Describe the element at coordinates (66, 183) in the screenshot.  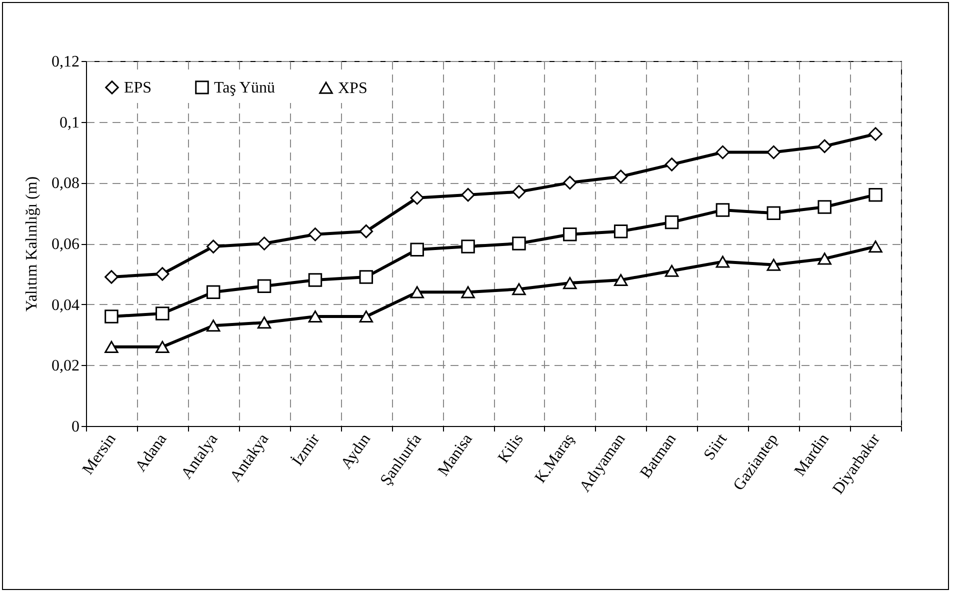
I see `y-tick-label: 0,08` at that location.